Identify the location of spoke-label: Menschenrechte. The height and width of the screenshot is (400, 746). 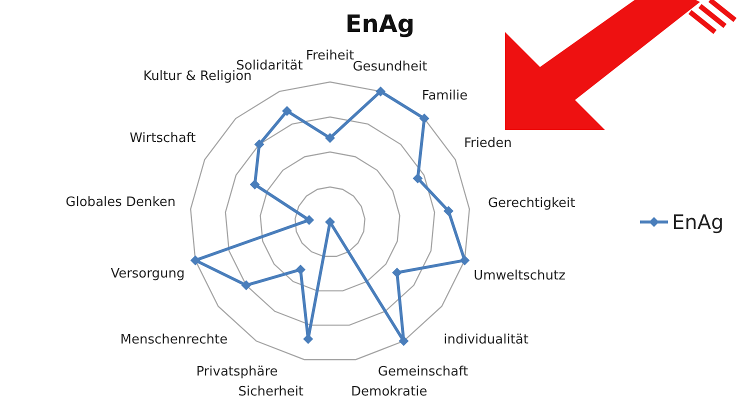
(174, 340).